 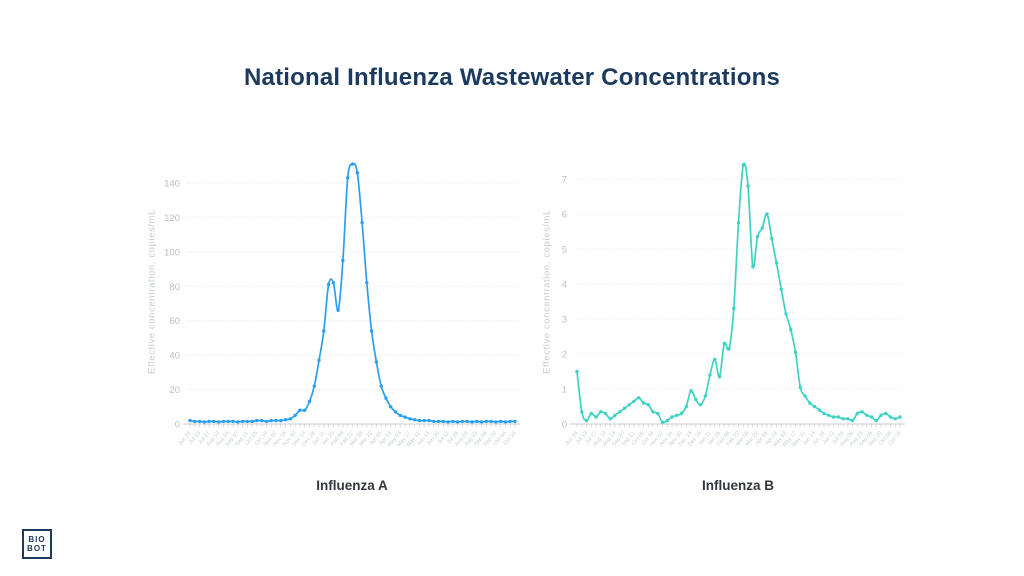 What do you see at coordinates (174, 390) in the screenshot?
I see `y-tick-label: 20` at bounding box center [174, 390].